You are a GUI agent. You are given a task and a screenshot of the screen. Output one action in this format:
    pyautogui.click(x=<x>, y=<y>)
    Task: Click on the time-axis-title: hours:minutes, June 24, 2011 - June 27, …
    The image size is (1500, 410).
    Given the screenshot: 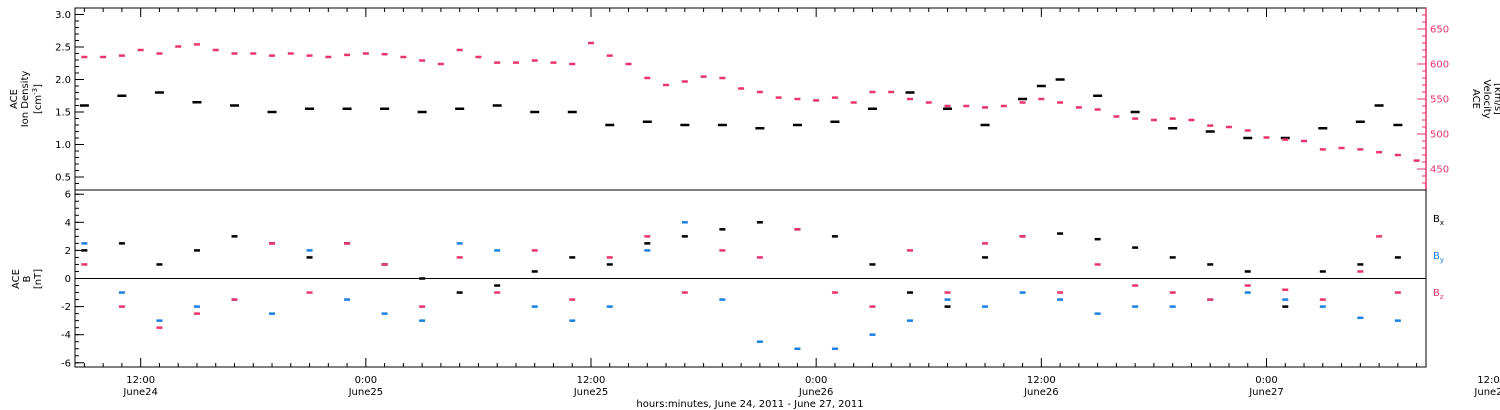 What is the action you would take?
    pyautogui.click(x=749, y=404)
    